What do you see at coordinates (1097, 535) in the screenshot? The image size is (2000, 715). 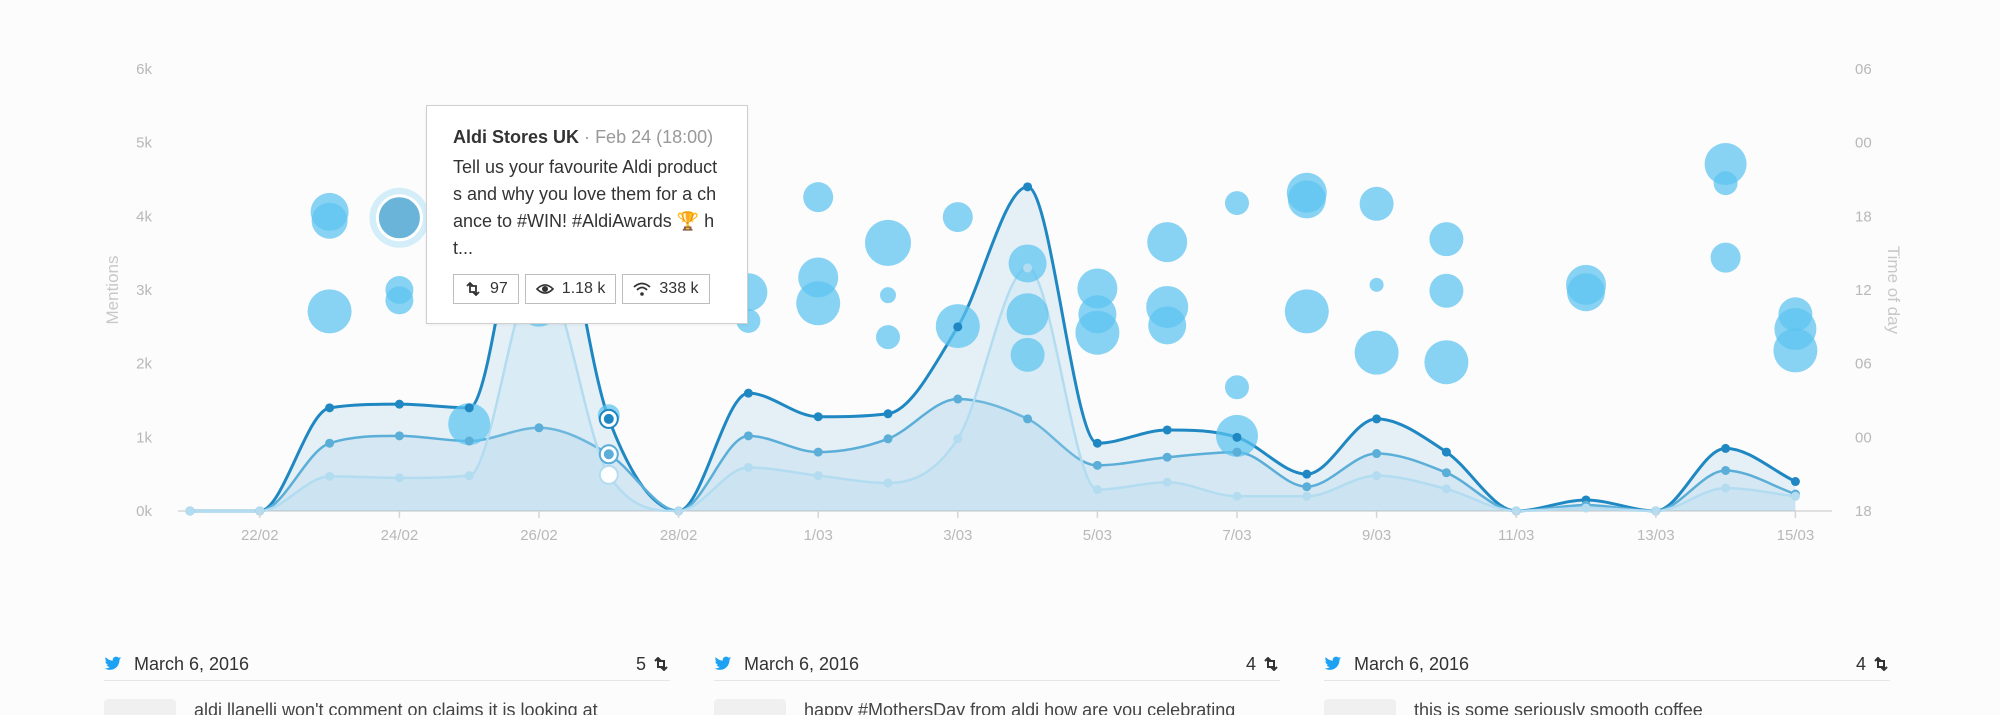 I see `x-tick-label: 5/03` at bounding box center [1097, 535].